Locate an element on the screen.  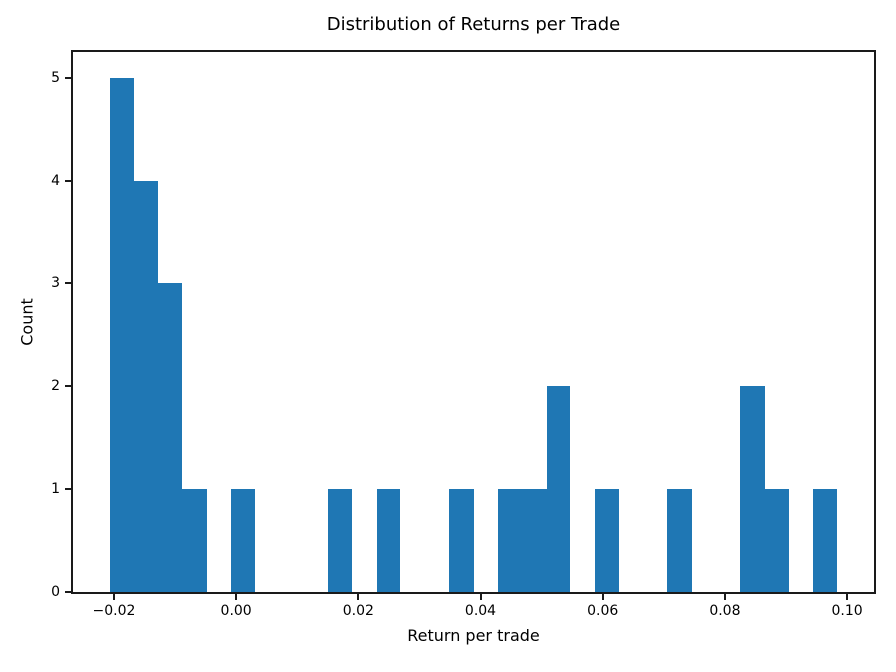
x-tick-label: 0.02 is located at coordinates (358, 611).